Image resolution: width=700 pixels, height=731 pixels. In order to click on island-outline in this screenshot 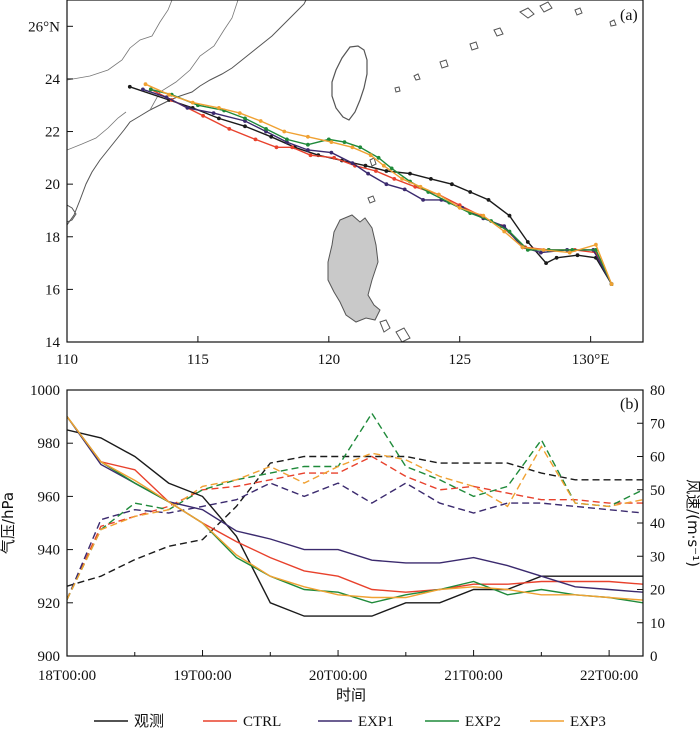, I will do `click(72, 213)`.